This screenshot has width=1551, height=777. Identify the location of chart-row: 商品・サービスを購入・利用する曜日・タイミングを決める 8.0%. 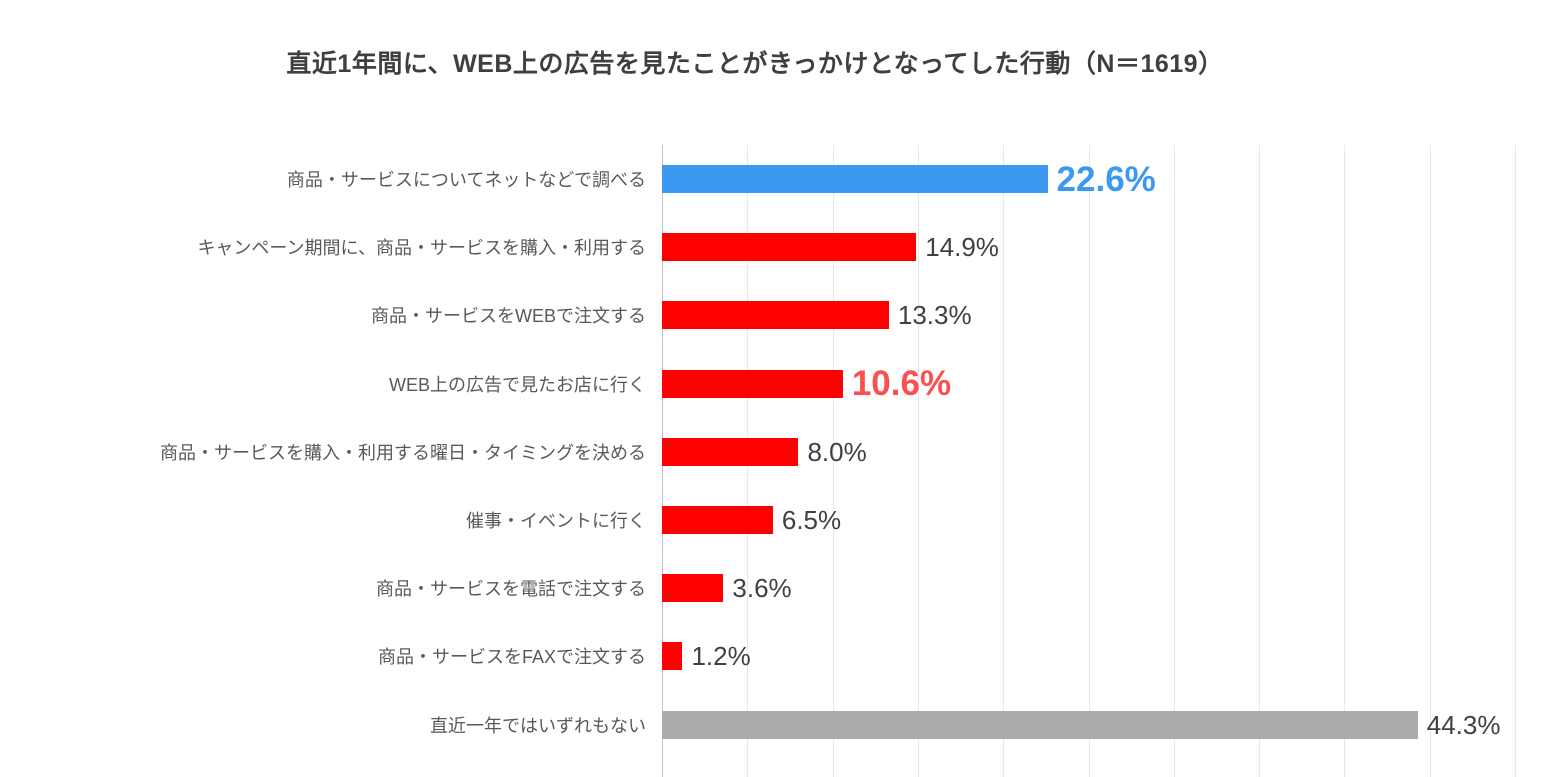
(775, 452).